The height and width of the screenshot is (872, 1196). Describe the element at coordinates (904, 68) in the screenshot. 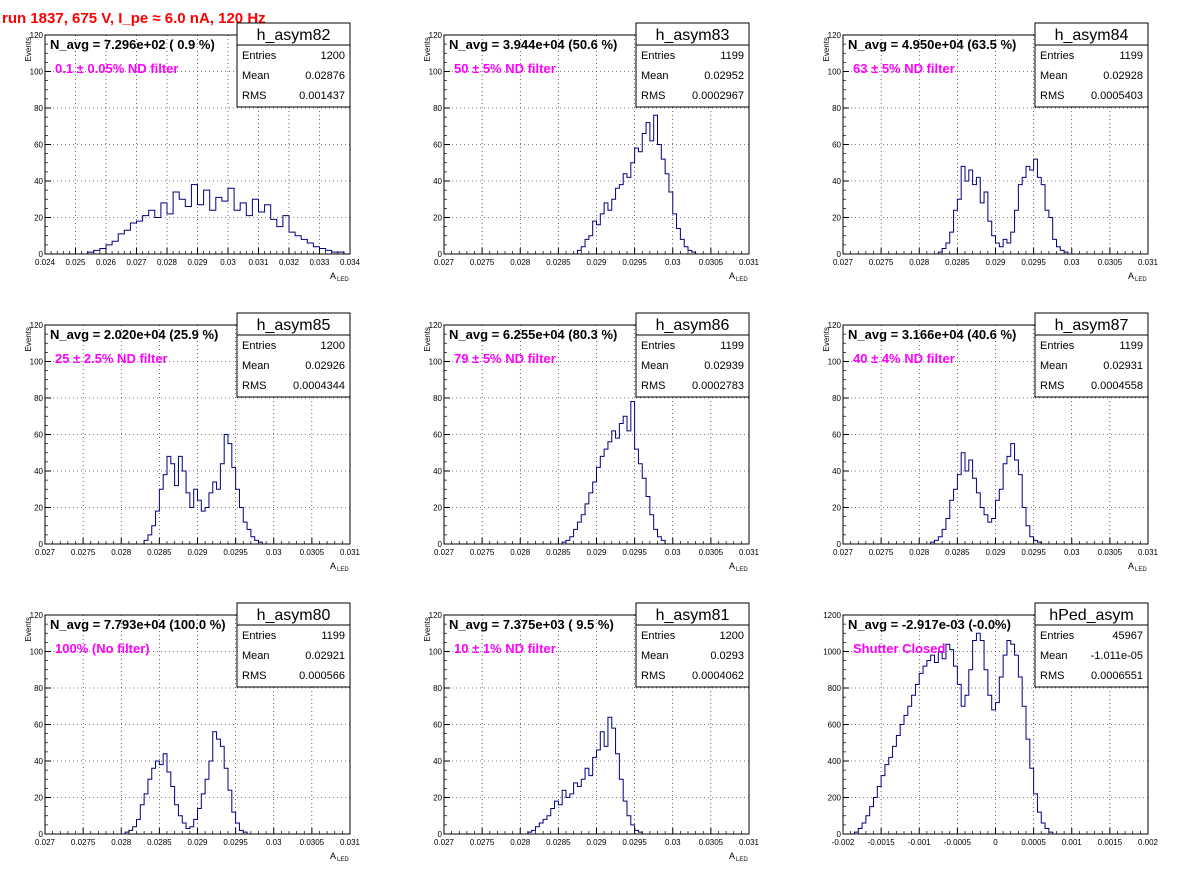

I see `filter-text: 63 ± 5% ND filter` at that location.